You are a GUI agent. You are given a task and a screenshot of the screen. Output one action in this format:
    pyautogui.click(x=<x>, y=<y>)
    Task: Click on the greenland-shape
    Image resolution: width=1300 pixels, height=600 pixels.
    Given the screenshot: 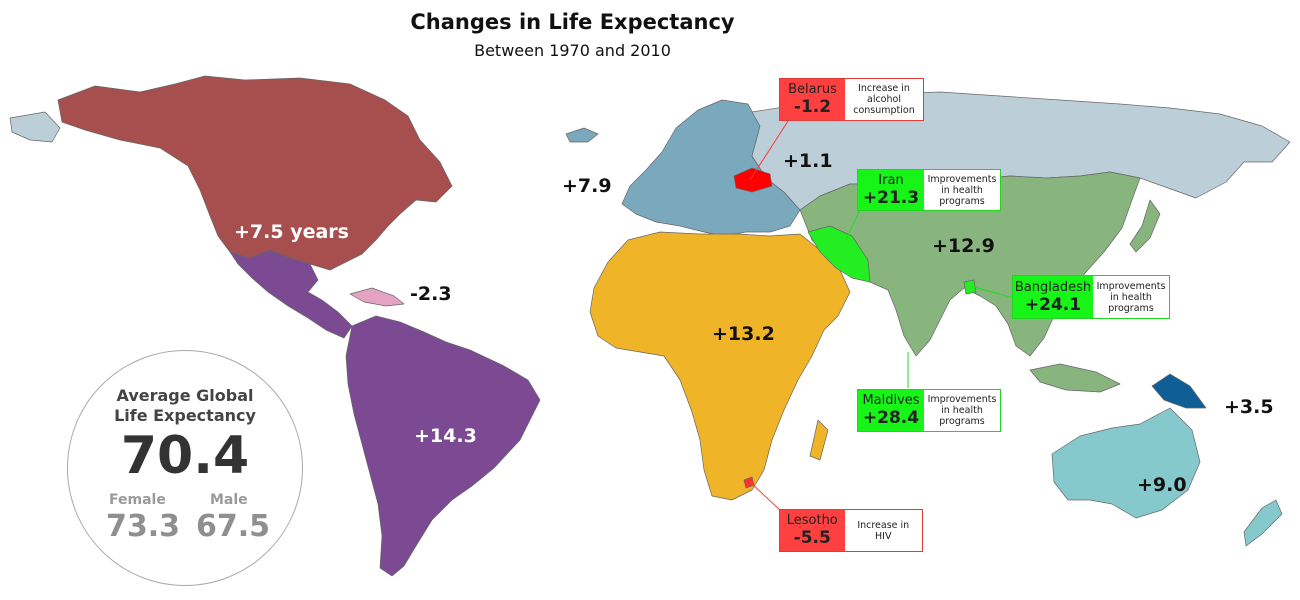 What is the action you would take?
    pyautogui.click(x=450, y=108)
    